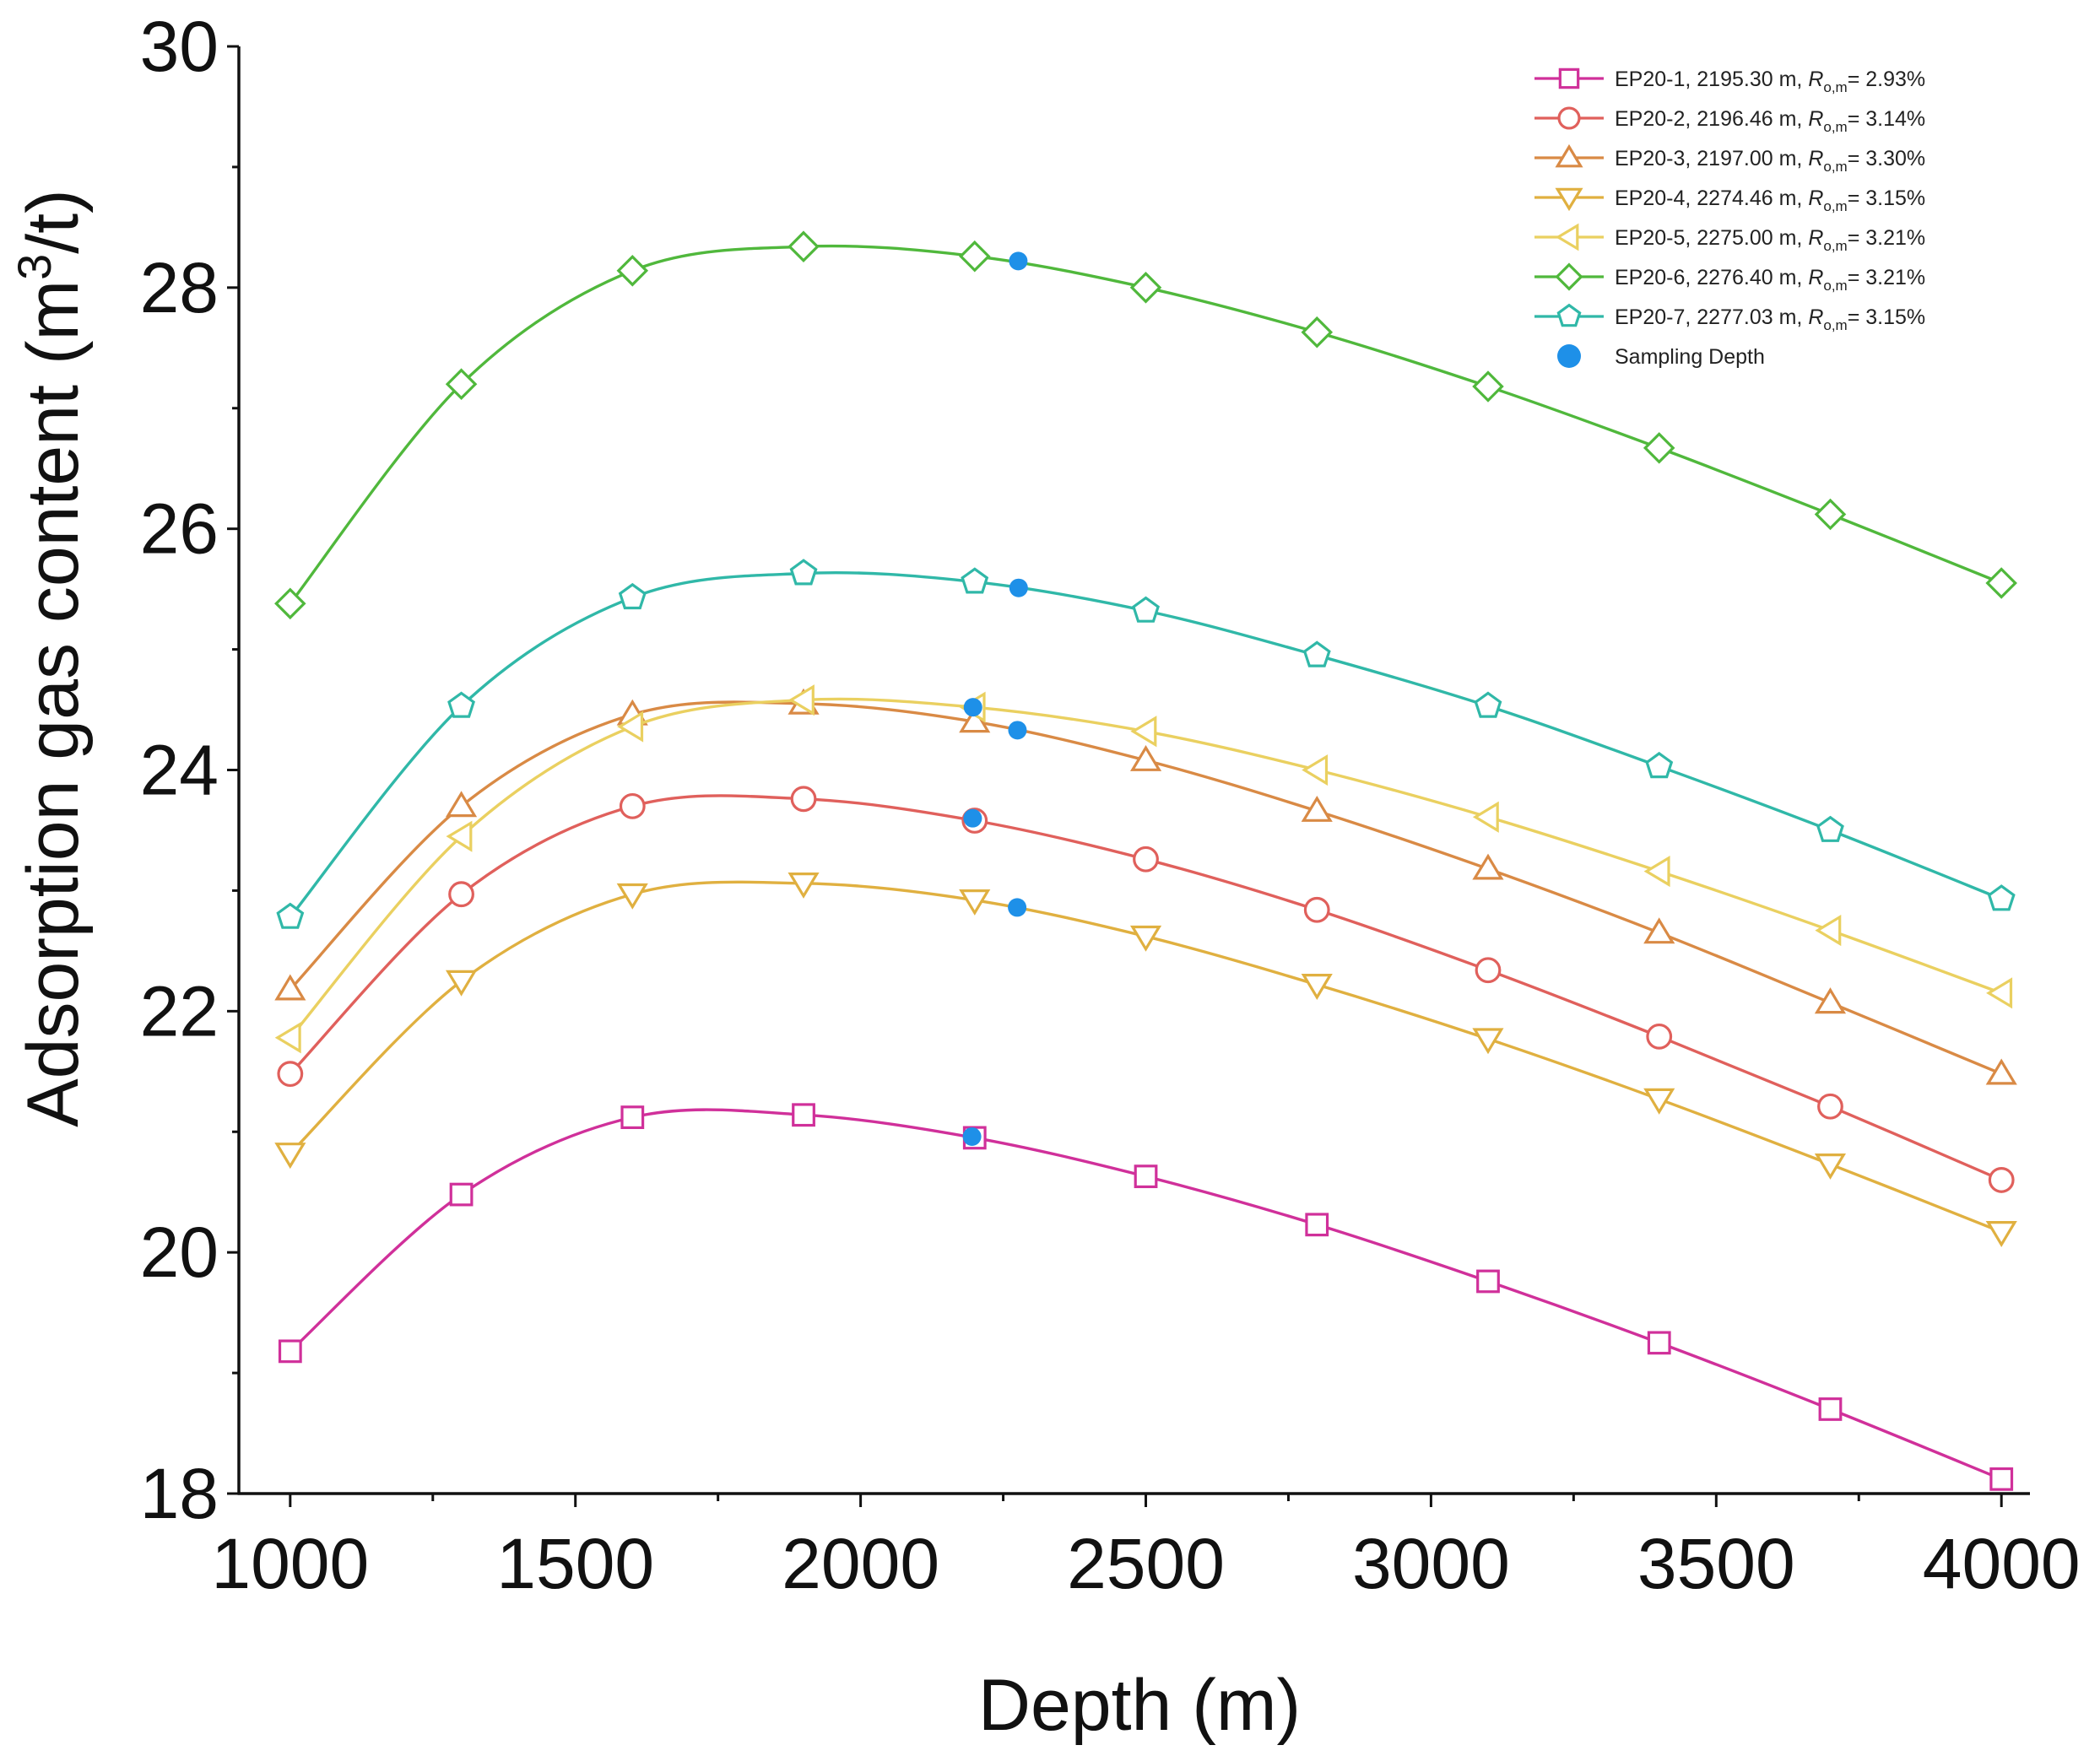 Image resolution: width=2100 pixels, height=1756 pixels. Describe the element at coordinates (1770, 81) in the screenshot. I see `legend-label-EP20-1: EP20-1, 2195.30 m, Ro,m= 2.93%` at that location.